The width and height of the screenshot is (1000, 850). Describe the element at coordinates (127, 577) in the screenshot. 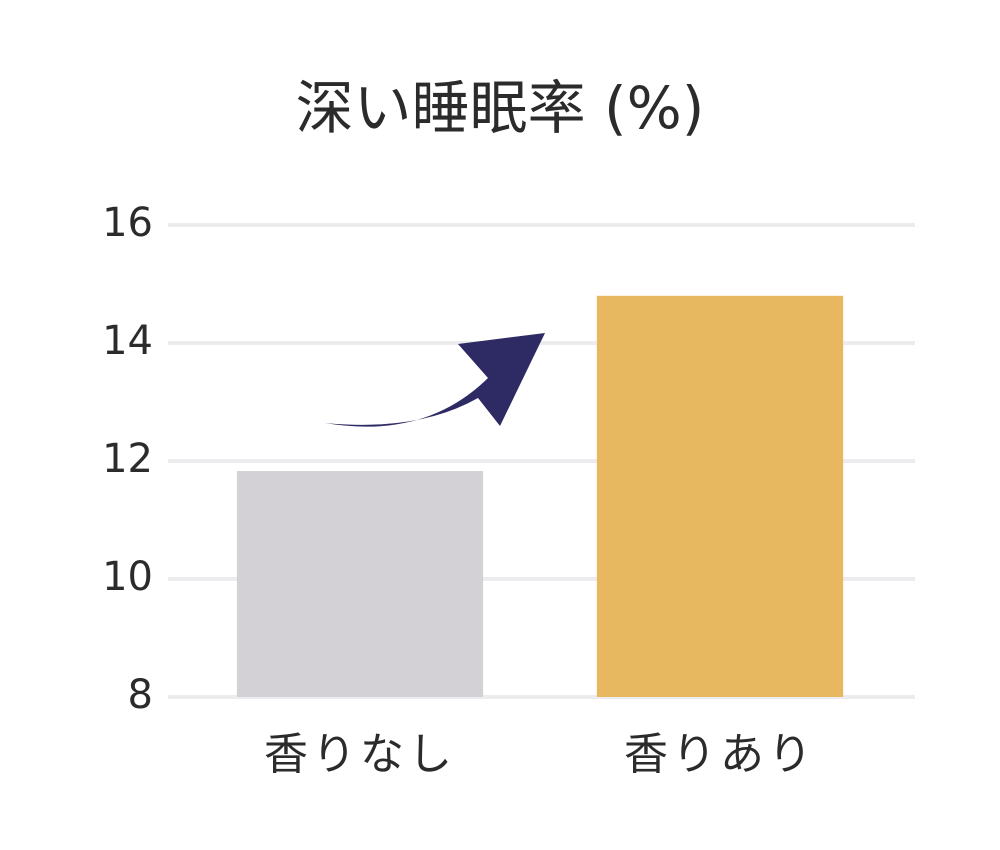

I see `y-tick-label: 10` at that location.